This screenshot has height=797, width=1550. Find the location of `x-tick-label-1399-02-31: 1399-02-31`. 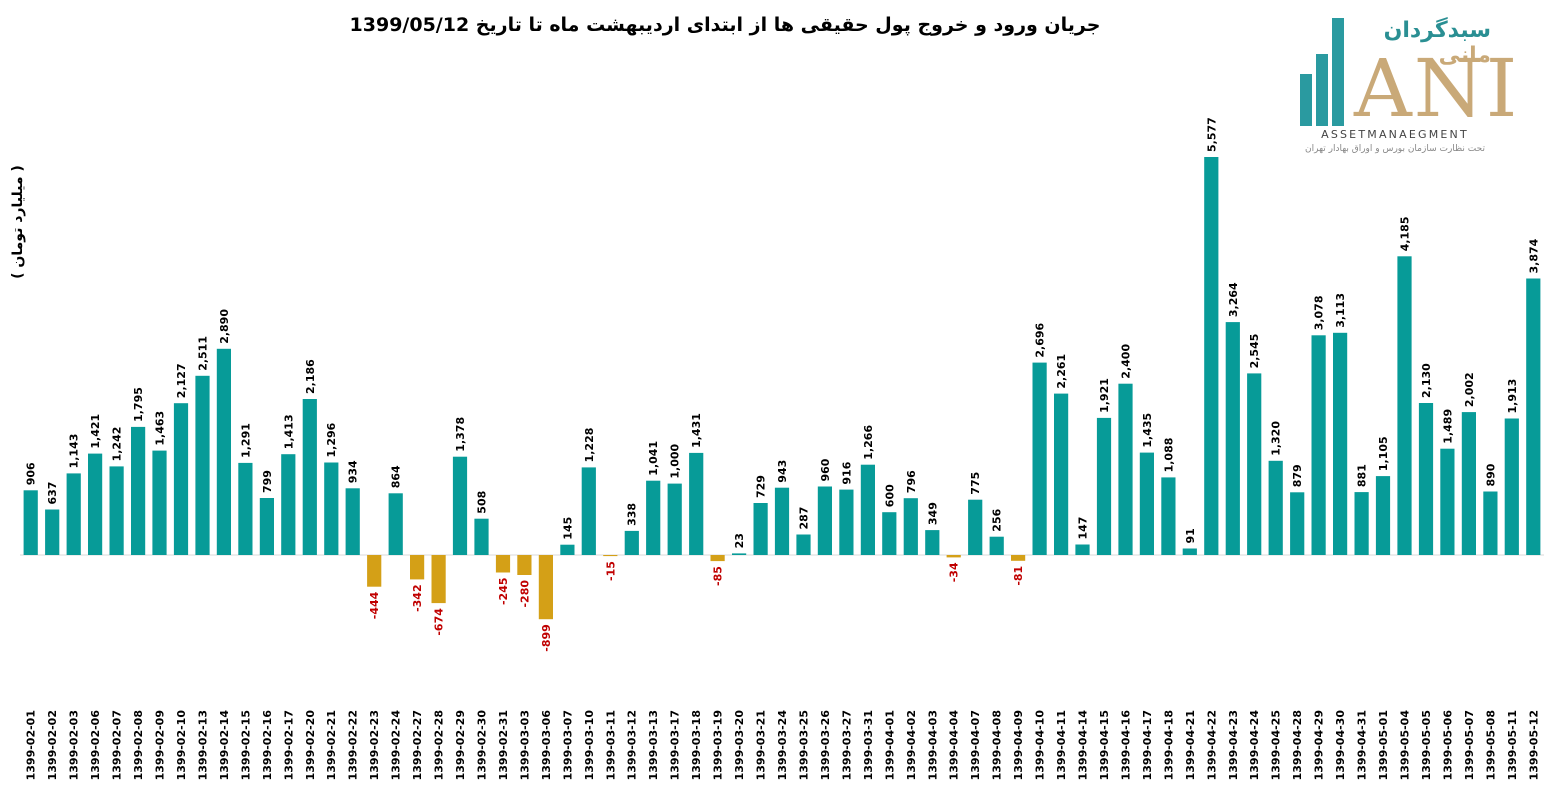

x-tick-label-1399-02-31: 1399-02-31 is located at coordinates (503, 745).